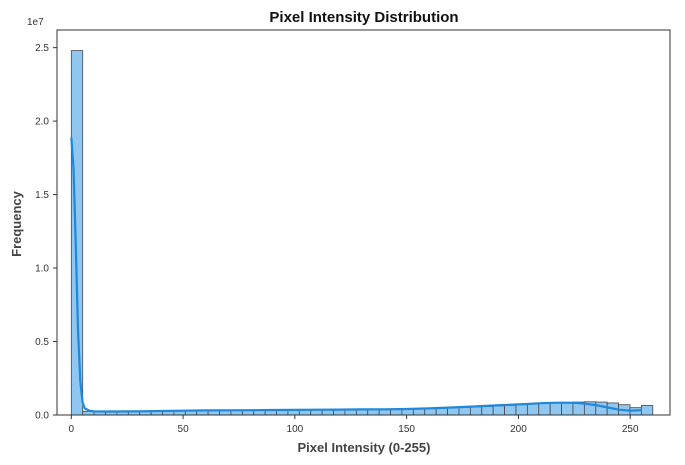  What do you see at coordinates (42, 122) in the screenshot?
I see `y-tick-label: 2.0` at bounding box center [42, 122].